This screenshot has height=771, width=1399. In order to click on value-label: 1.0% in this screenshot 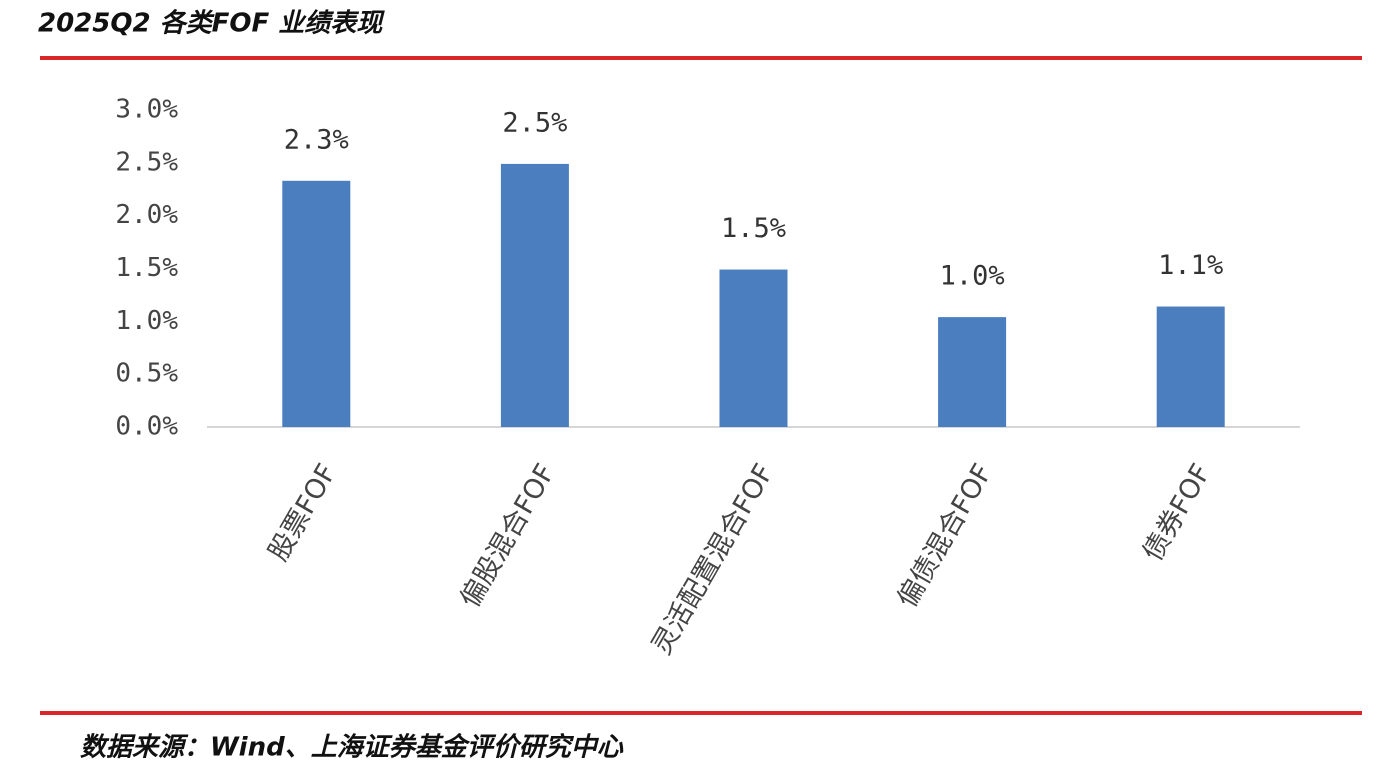, I will do `click(972, 276)`.